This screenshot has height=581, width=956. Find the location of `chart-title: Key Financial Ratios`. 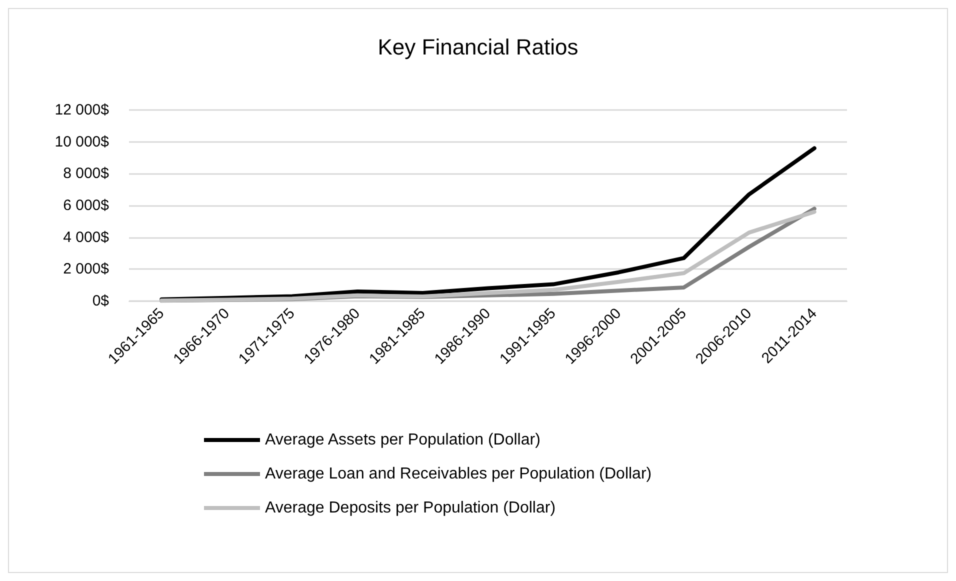

chart-title: Key Financial Ratios is located at coordinates (478, 47).